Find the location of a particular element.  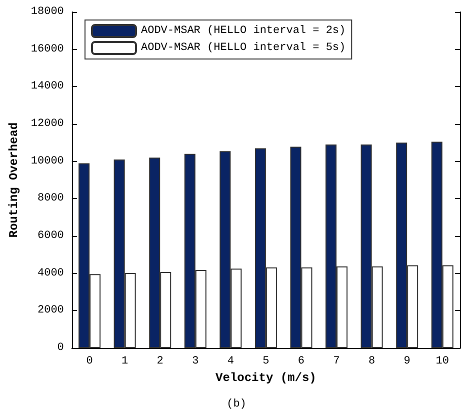

y-tick-label: 0 is located at coordinates (60, 348).